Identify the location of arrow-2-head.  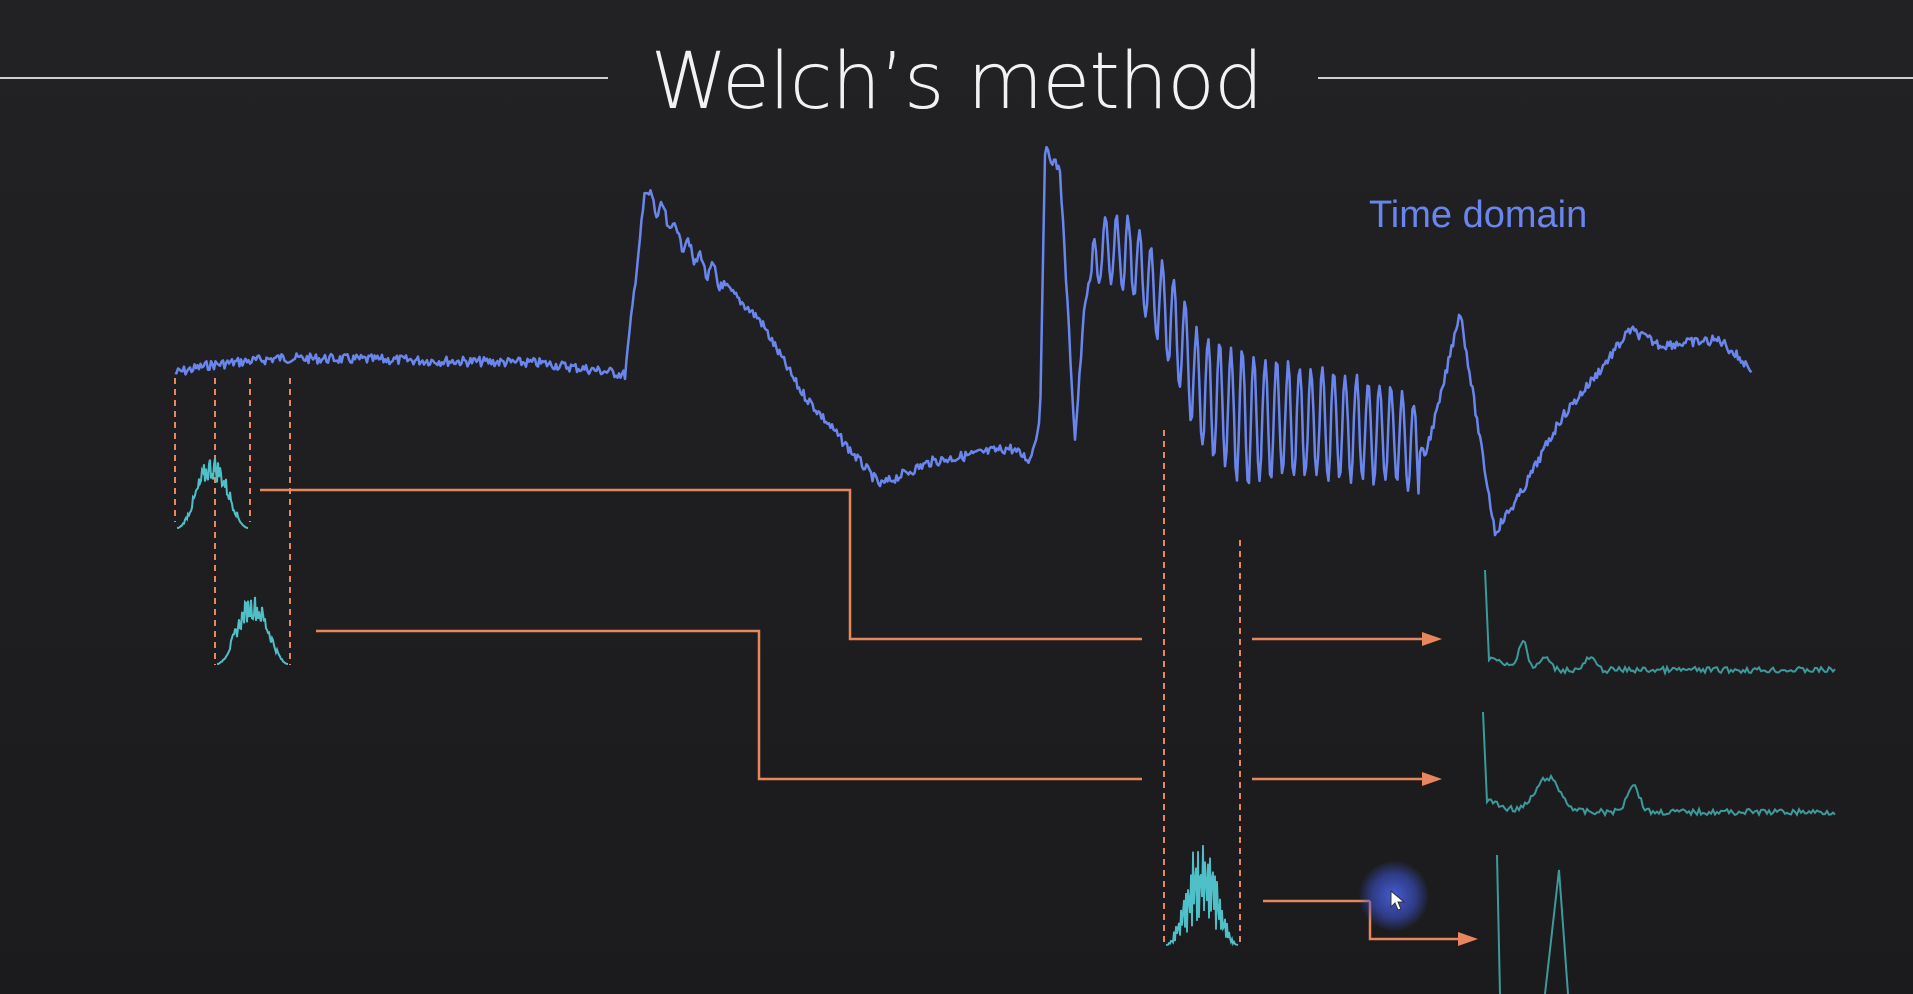
(1432, 779).